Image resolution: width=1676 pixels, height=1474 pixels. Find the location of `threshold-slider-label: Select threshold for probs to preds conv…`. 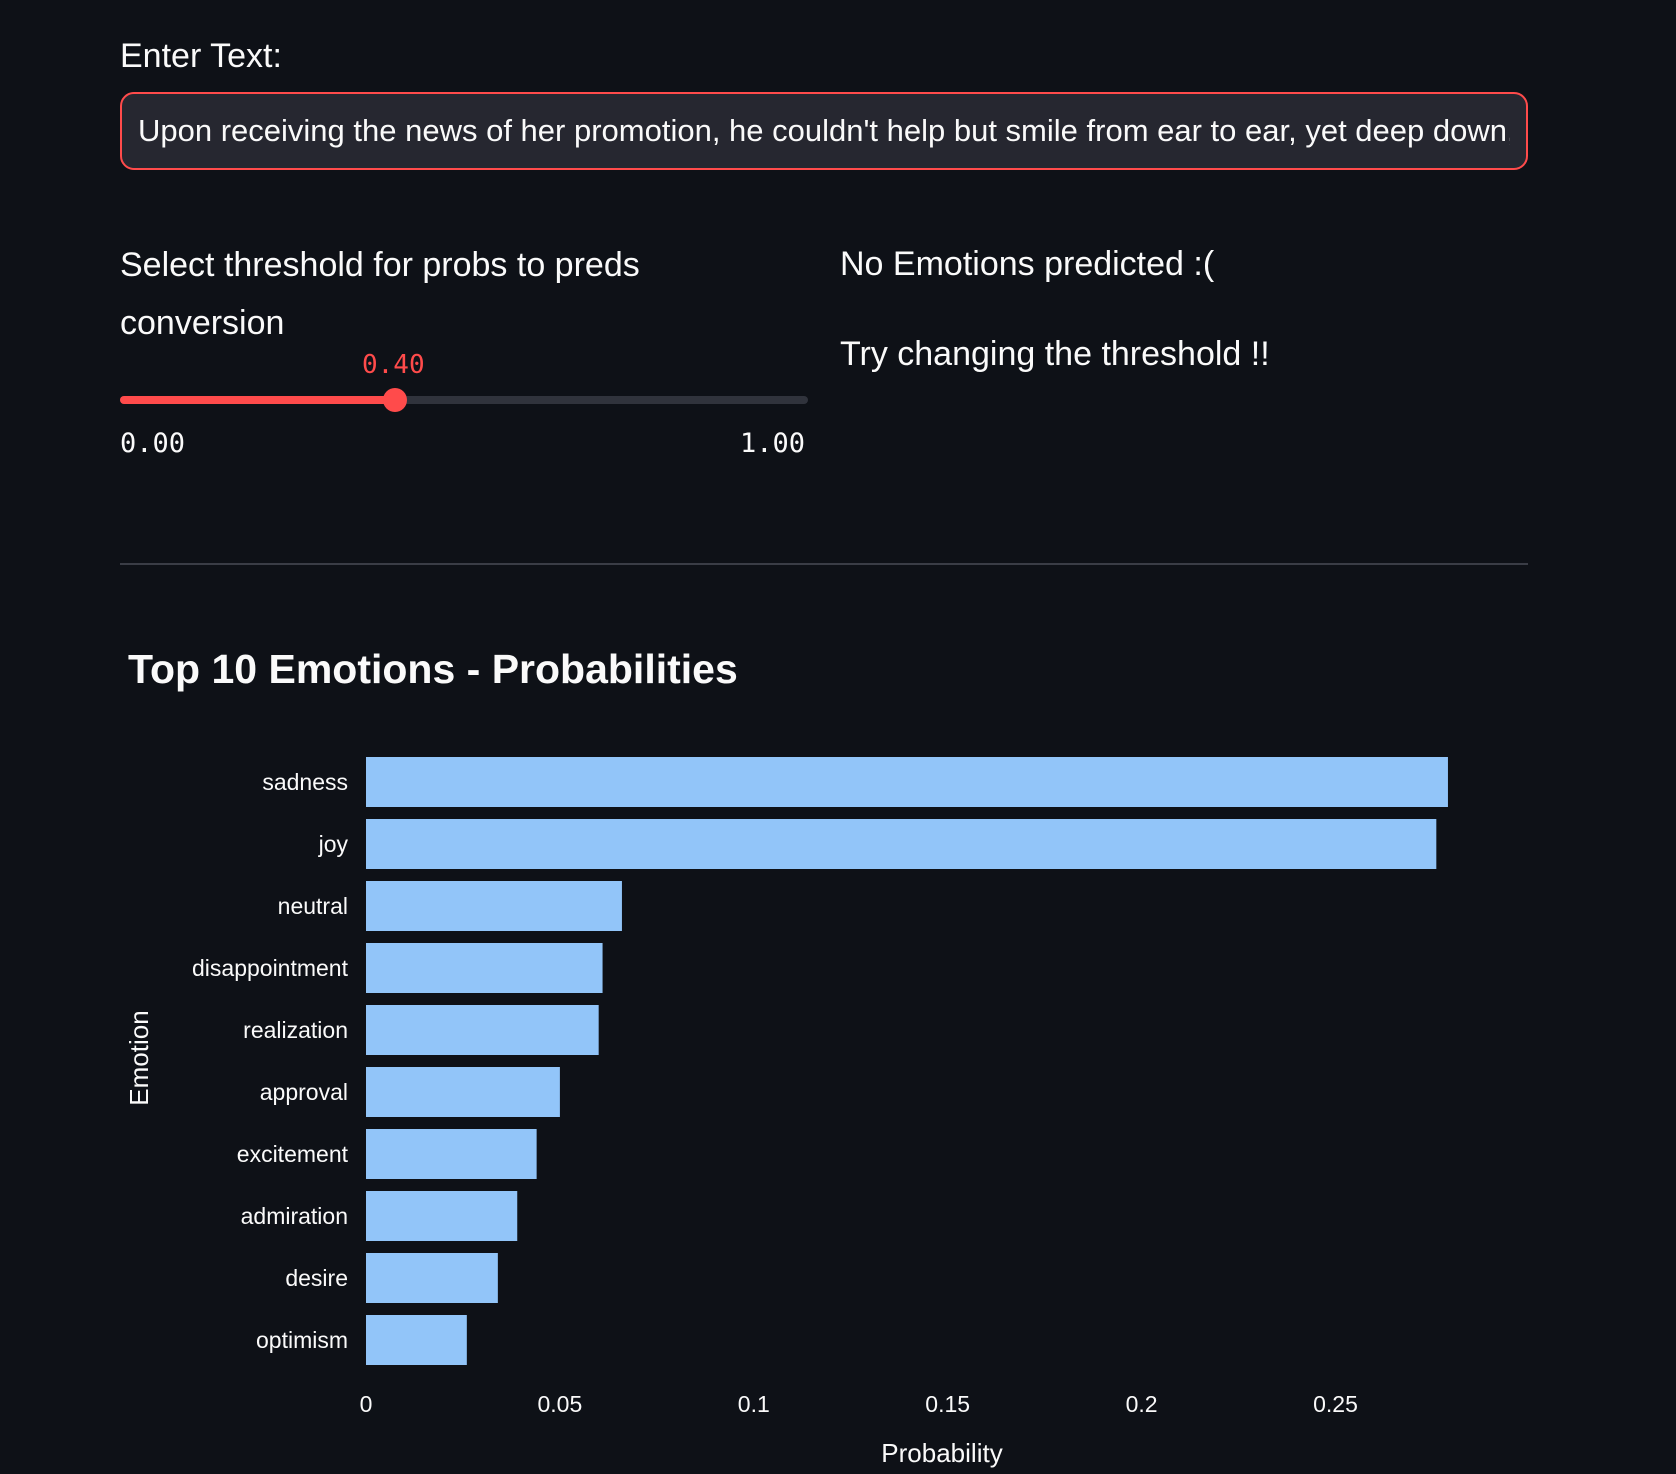

threshold-slider-label: Select threshold for probs to preds conv… is located at coordinates (380, 294).